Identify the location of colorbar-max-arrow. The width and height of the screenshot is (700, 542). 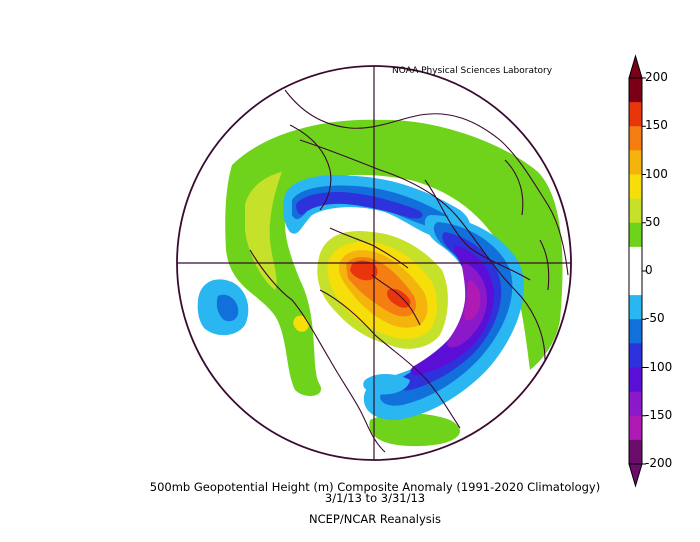
(635, 66).